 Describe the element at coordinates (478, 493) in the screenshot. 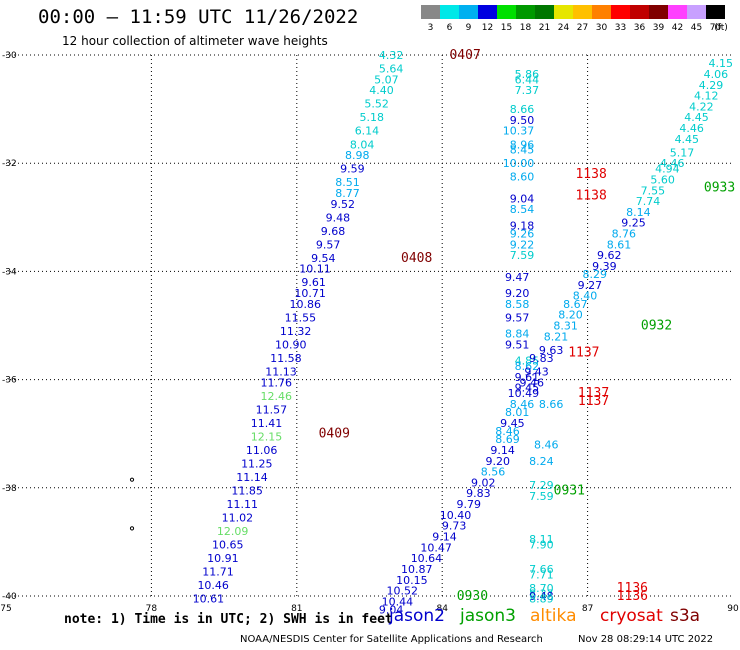

I see `data-point: 9.83` at that location.